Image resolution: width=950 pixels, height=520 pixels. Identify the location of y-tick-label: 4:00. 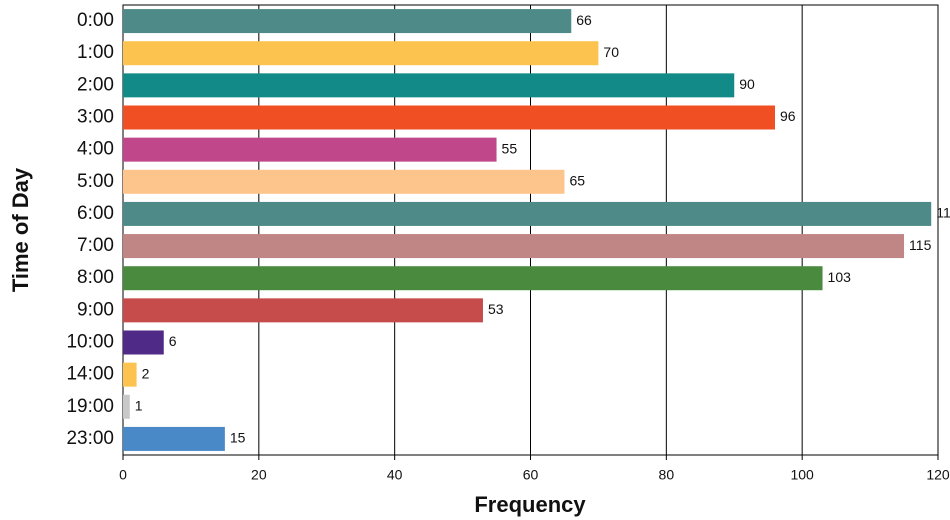
(95, 149).